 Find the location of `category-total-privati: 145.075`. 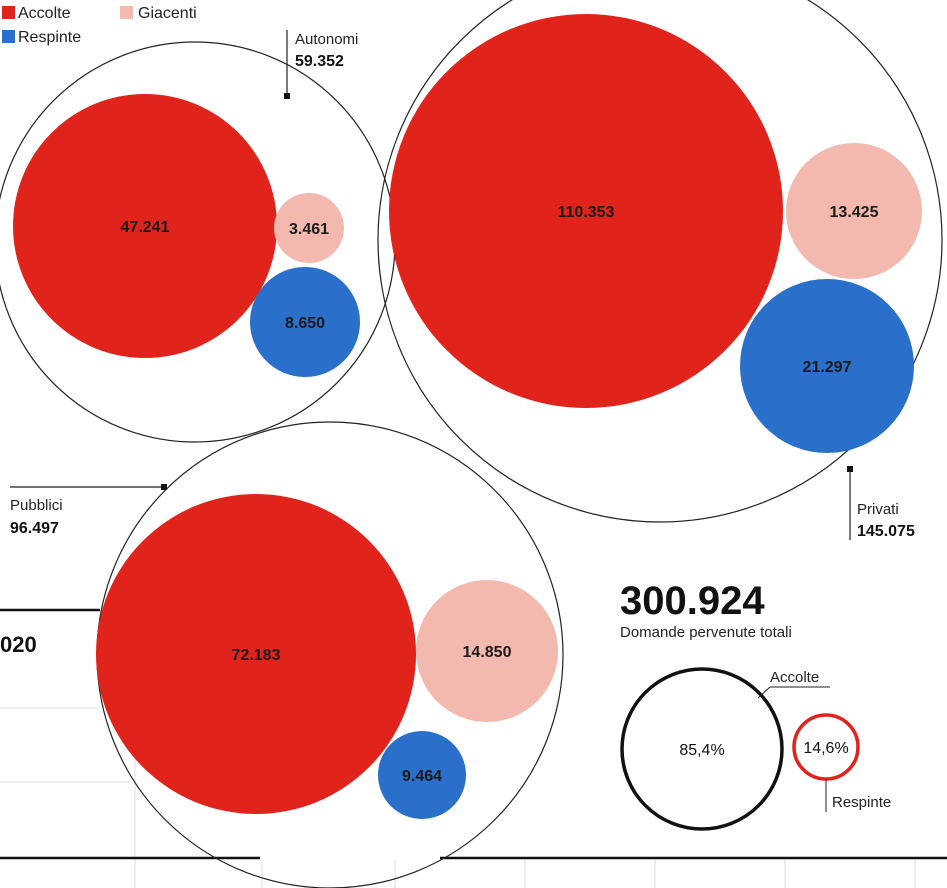

category-total-privati: 145.075 is located at coordinates (886, 531).